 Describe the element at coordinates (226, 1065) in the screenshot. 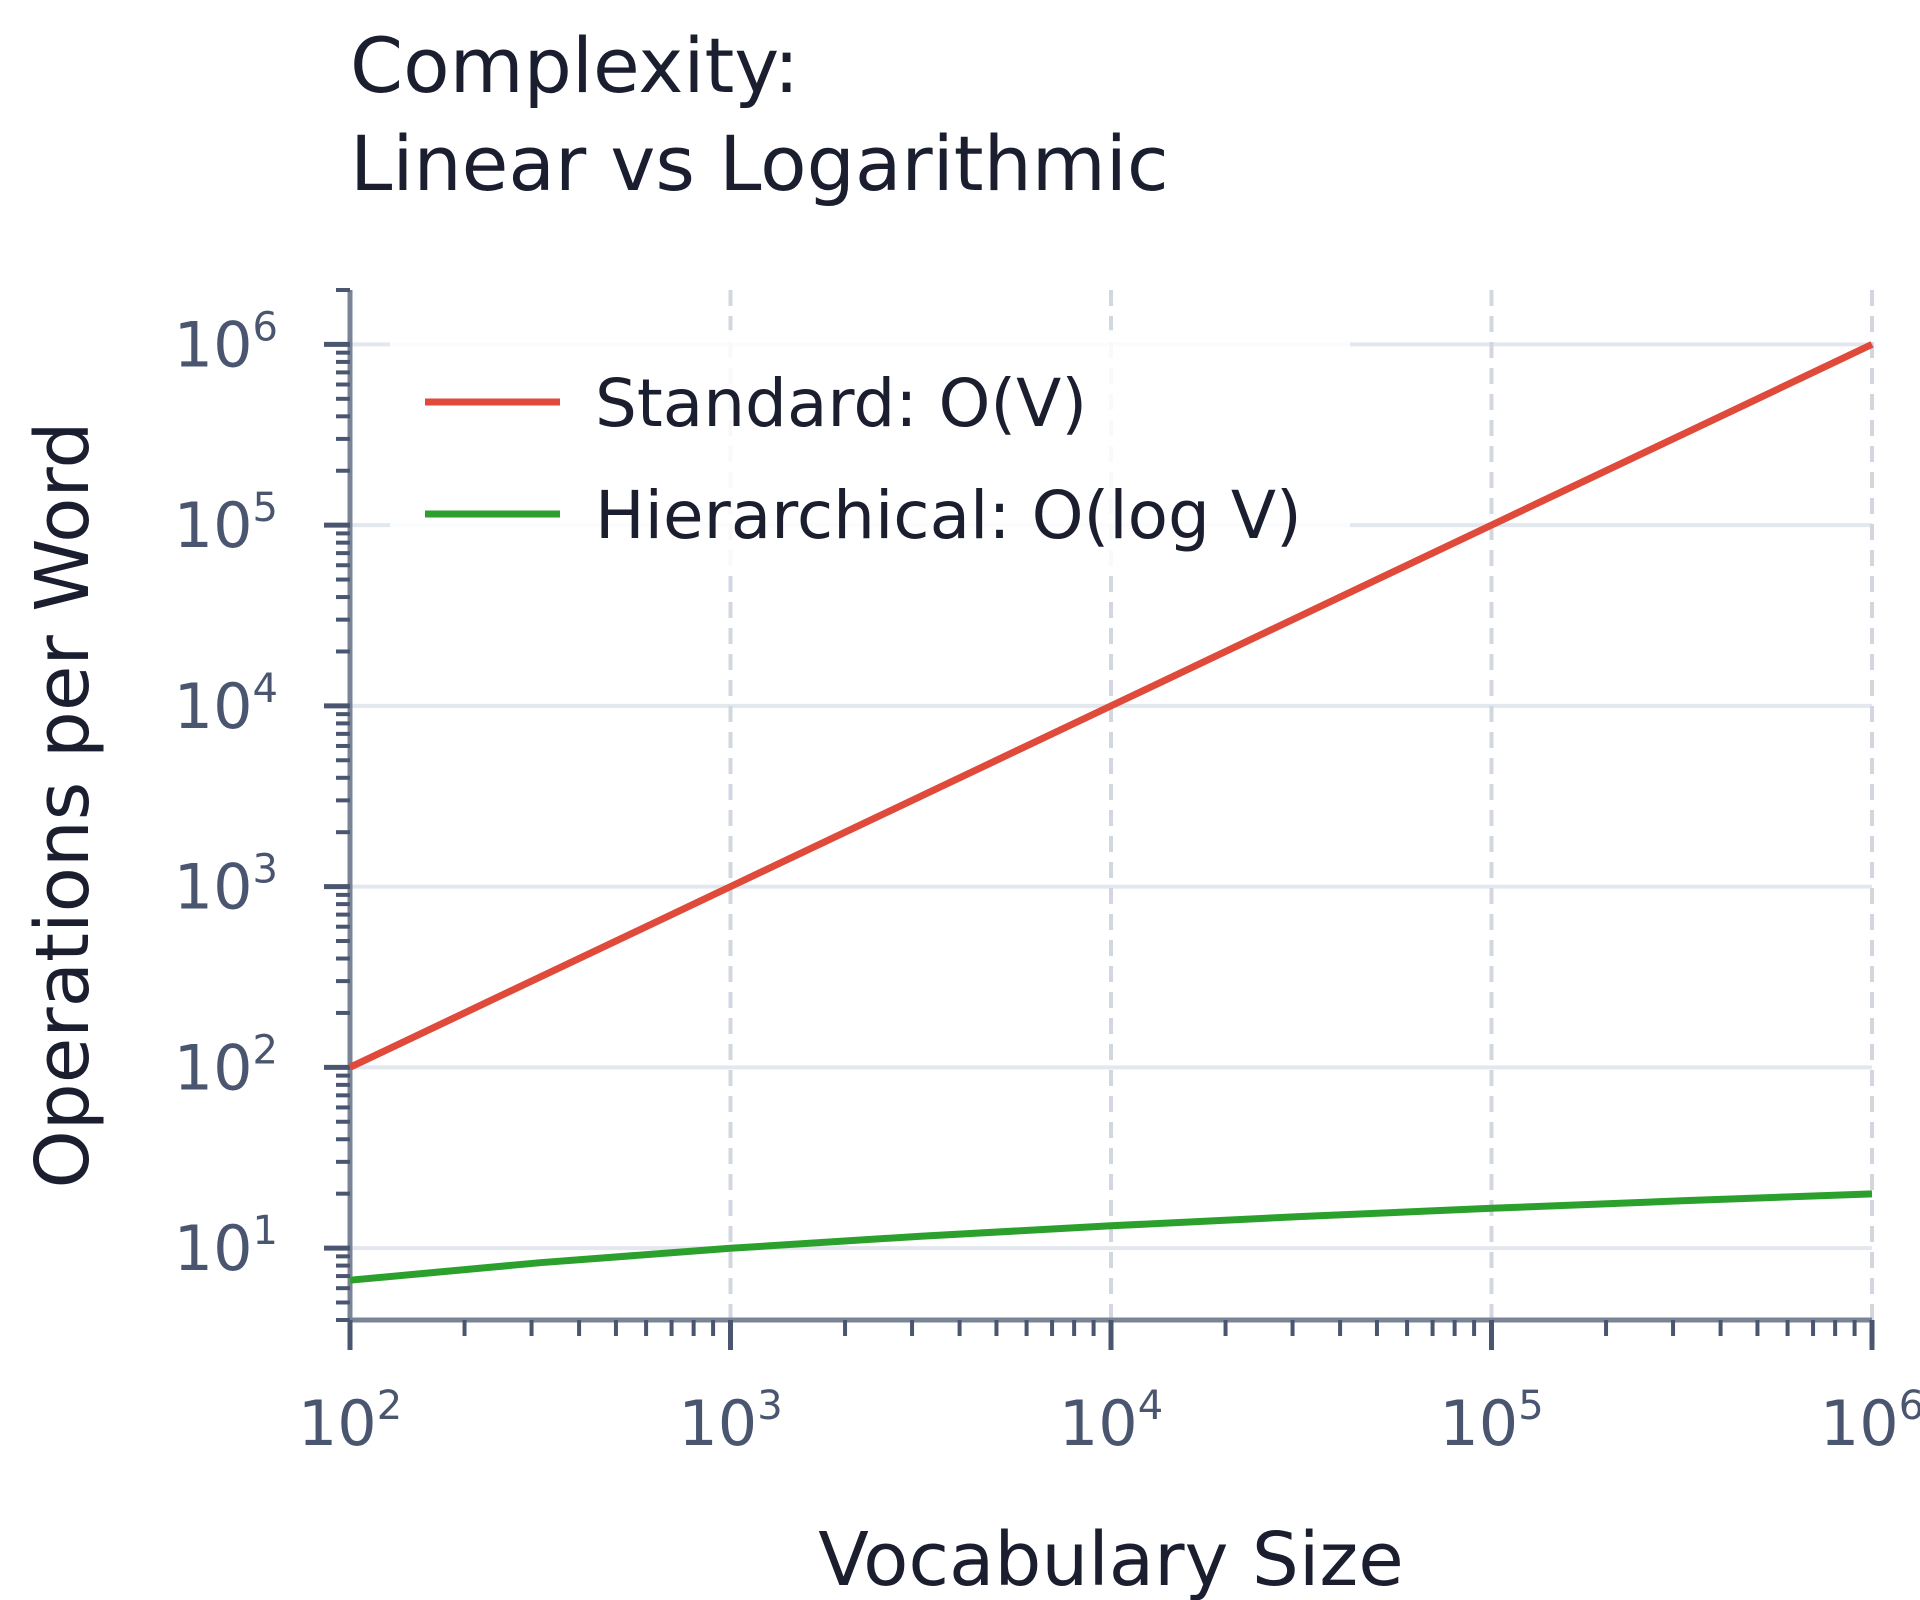

I see `y-tick-label-2: 102` at that location.